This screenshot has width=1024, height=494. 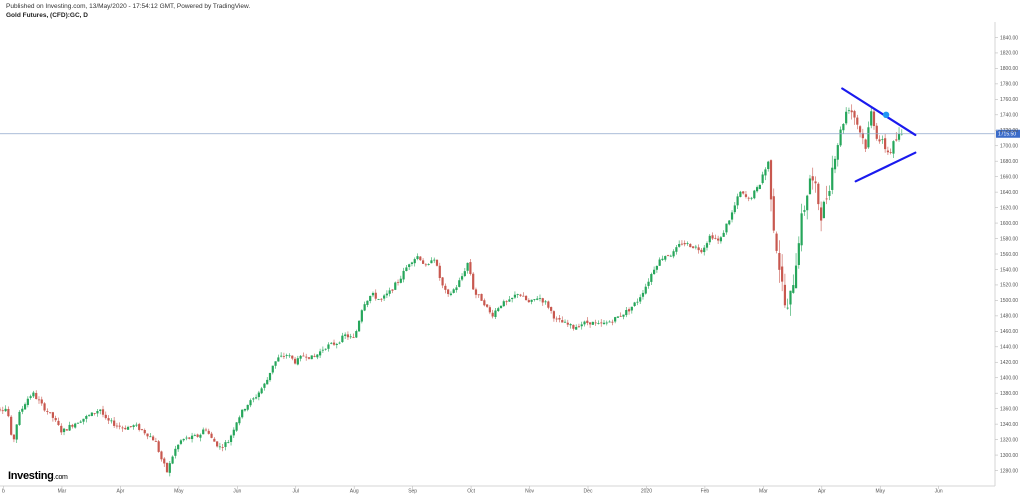 What do you see at coordinates (179, 491) in the screenshot?
I see `x-tick-label: May` at bounding box center [179, 491].